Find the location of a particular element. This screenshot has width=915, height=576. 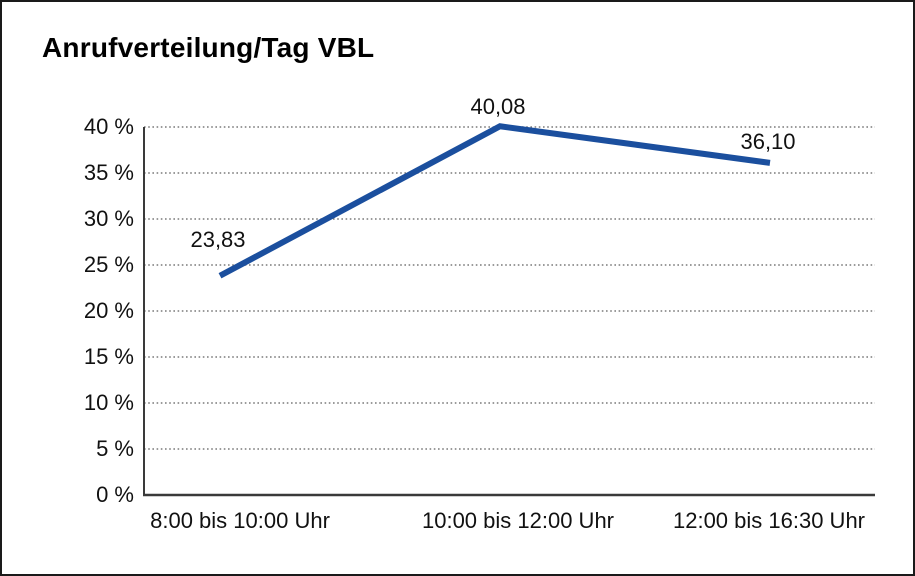

datapoint-label-0: 23,83 is located at coordinates (218, 239).